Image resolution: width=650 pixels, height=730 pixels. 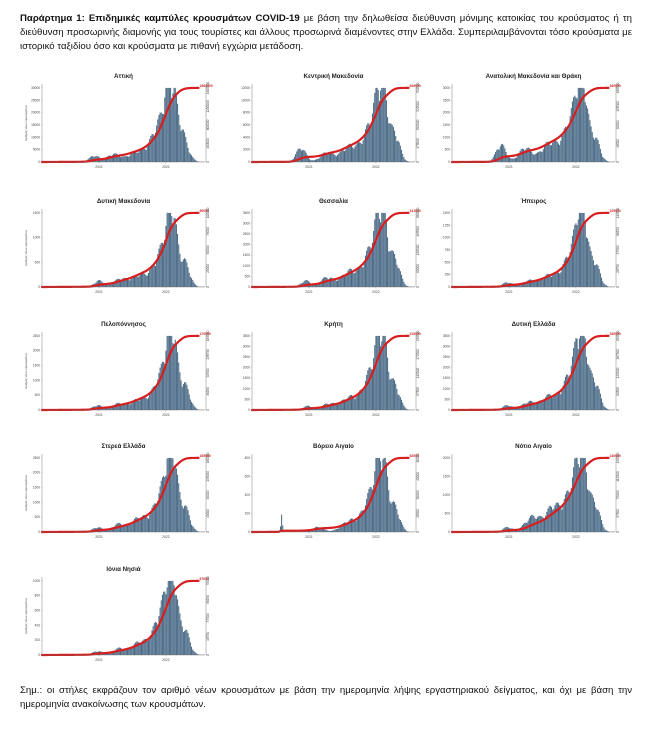 I want to click on chart-title: Δυτική Μακεδονία, so click(x=124, y=201).